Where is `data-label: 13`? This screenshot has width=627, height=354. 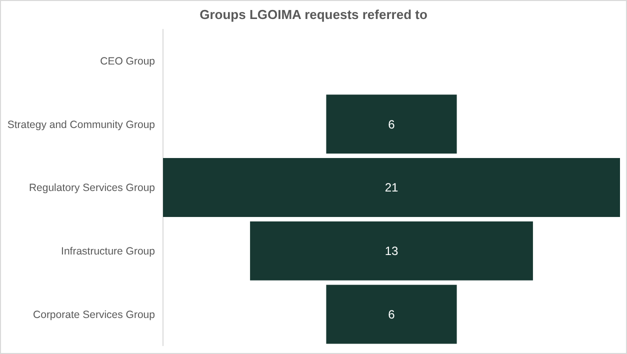
data-label: 13 is located at coordinates (391, 251).